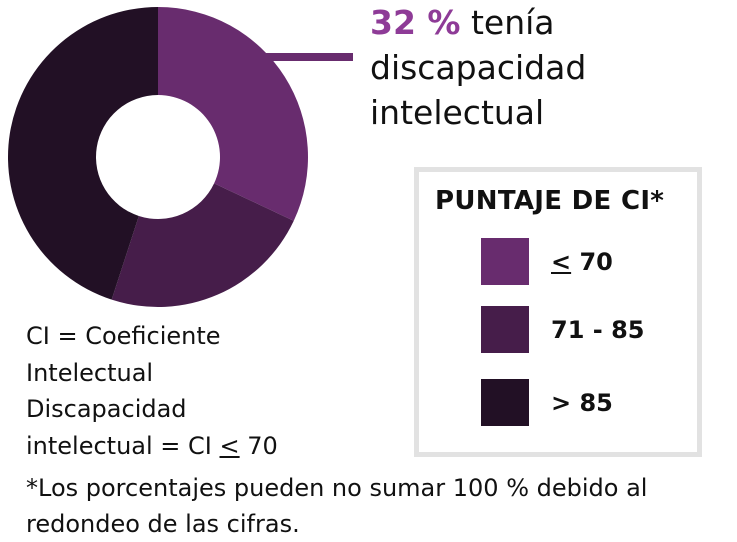  I want to click on note-line-2: Intelectual, so click(90, 372).